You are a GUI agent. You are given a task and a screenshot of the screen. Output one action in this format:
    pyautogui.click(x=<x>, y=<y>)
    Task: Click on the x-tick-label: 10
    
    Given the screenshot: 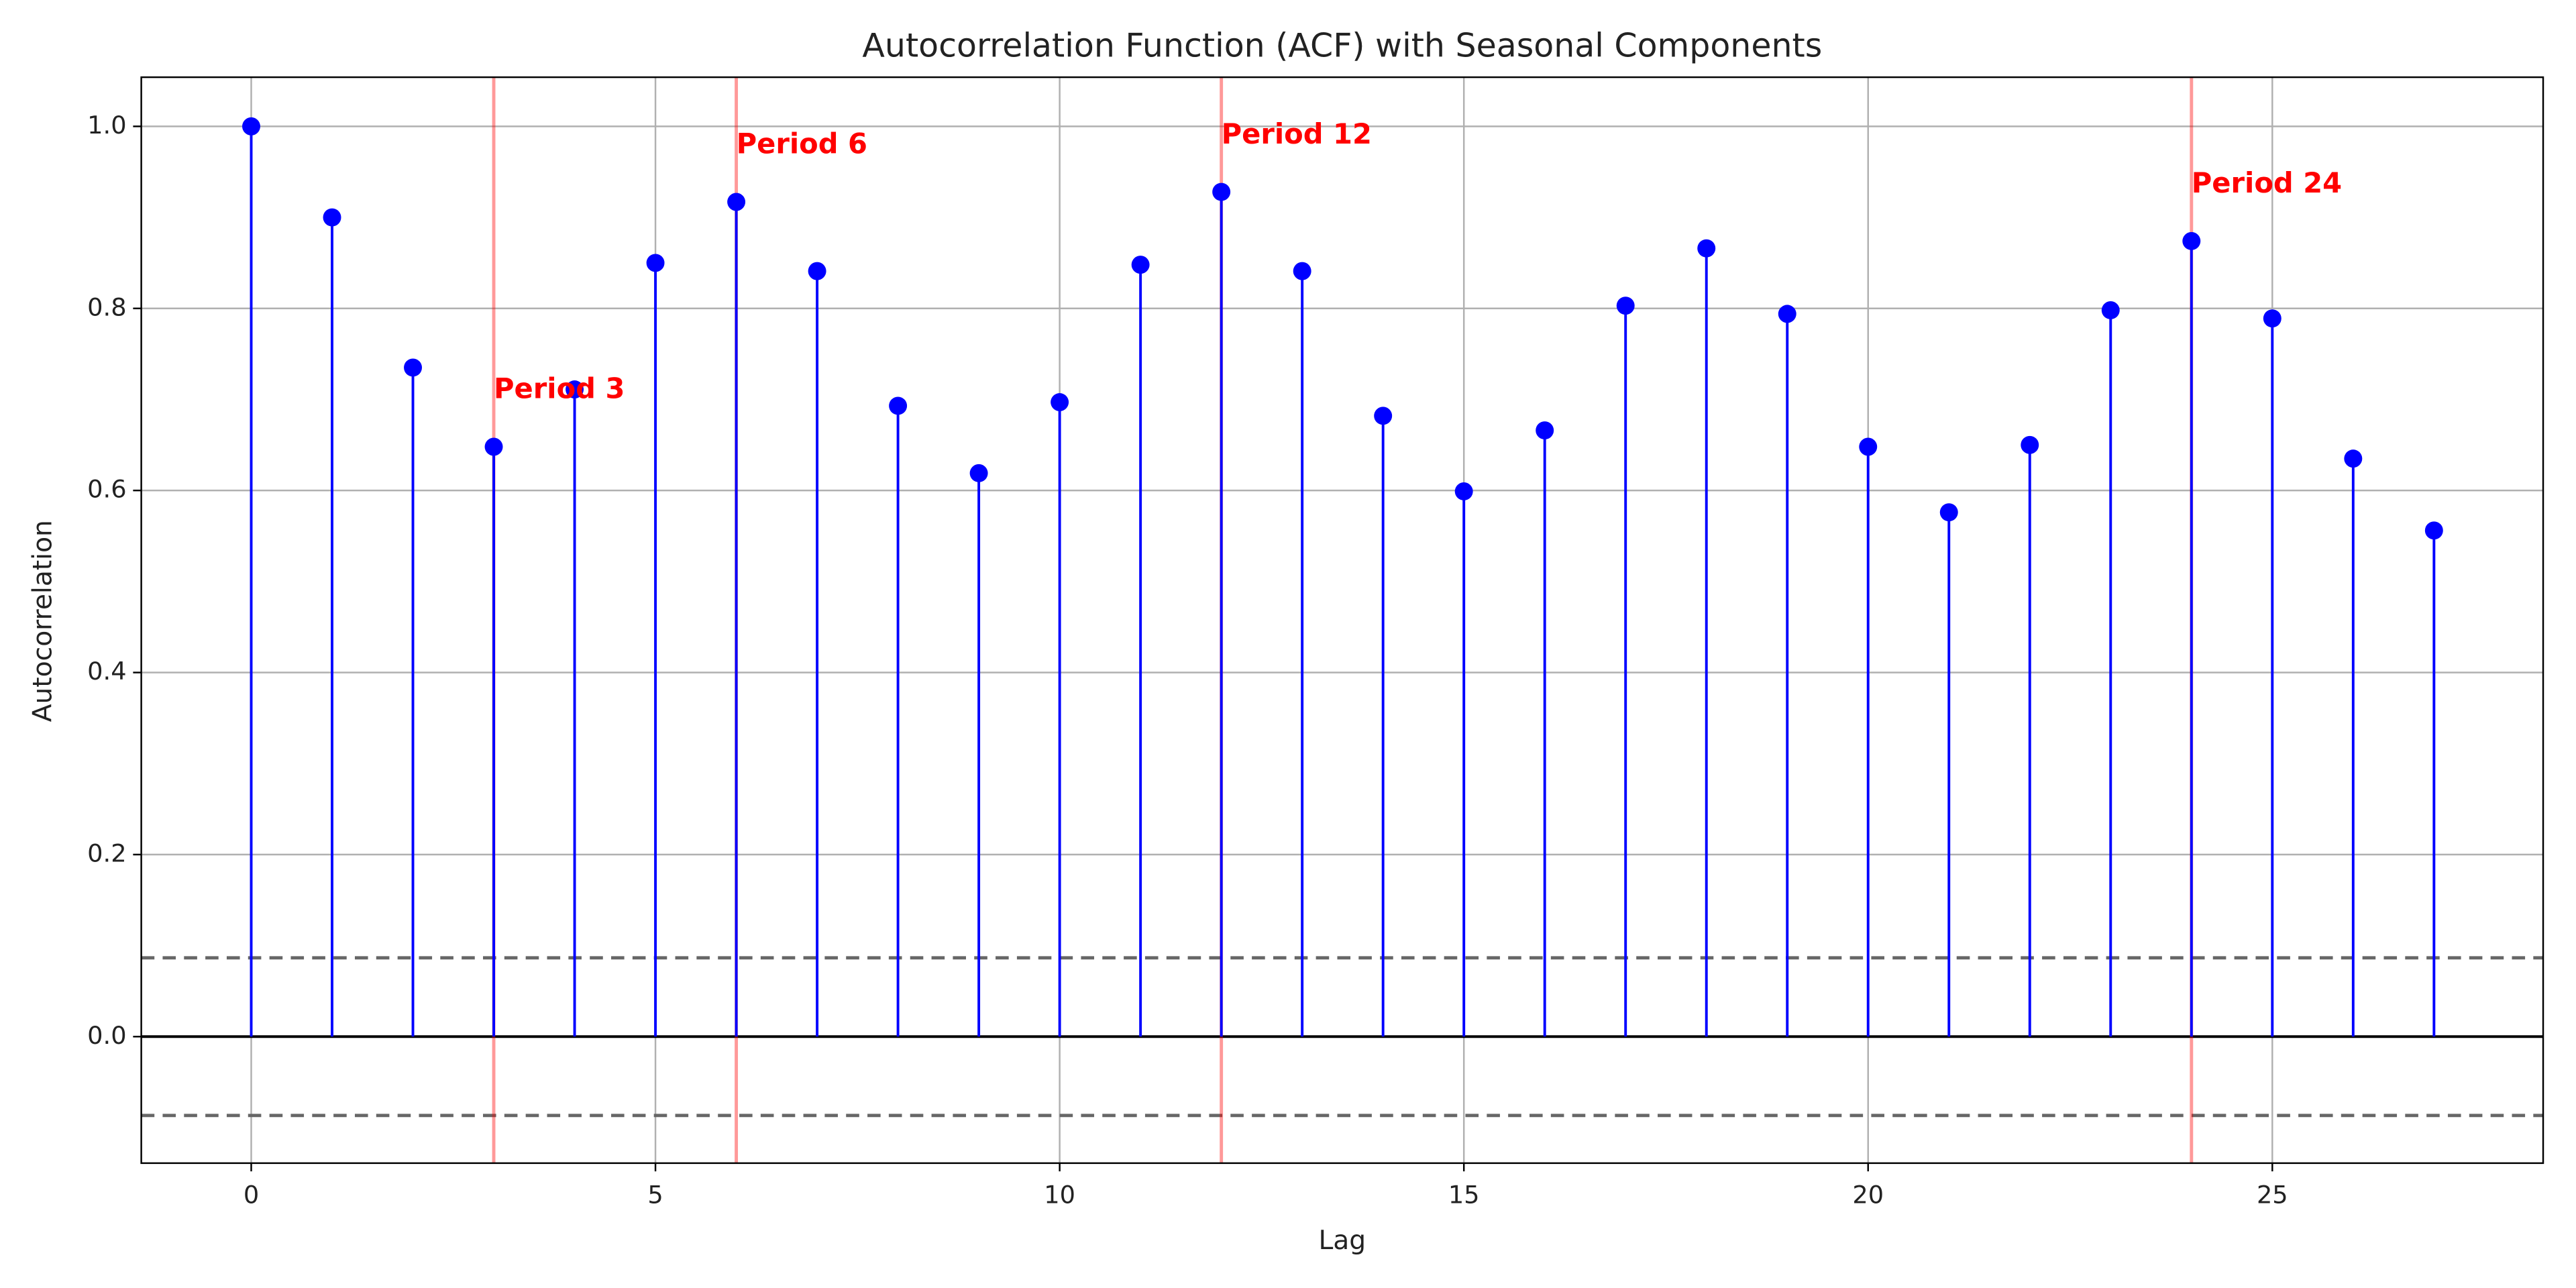 What is the action you would take?
    pyautogui.click(x=1059, y=1194)
    